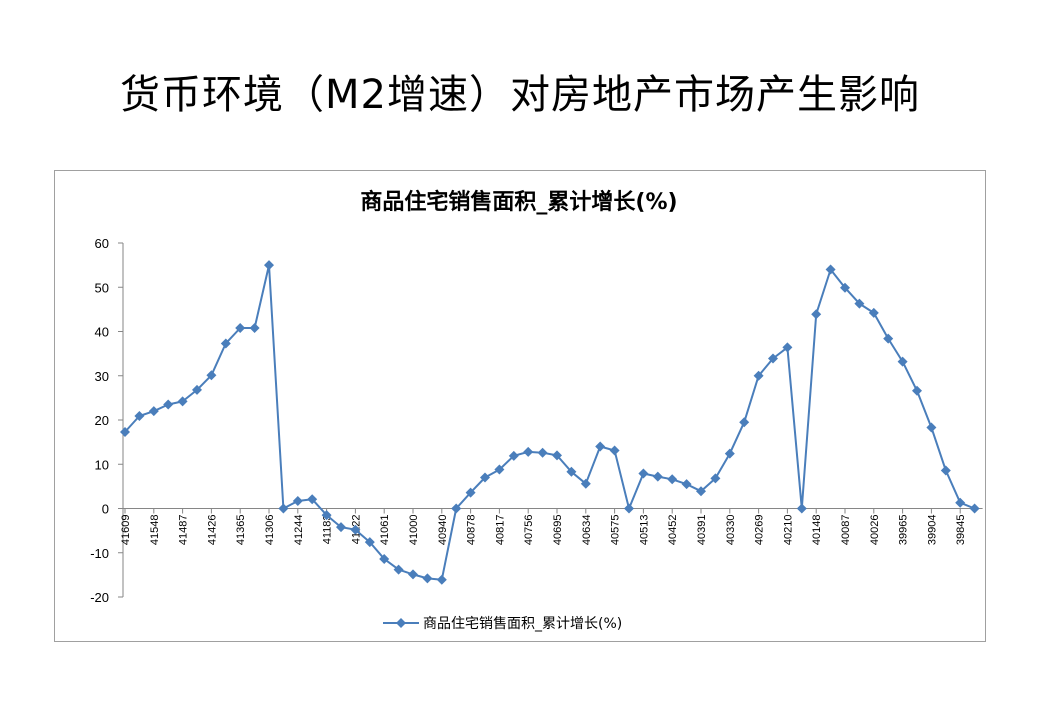  Describe the element at coordinates (518, 202) in the screenshot. I see `chart-title: 商品住宅销售面积_累计增长(%)` at that location.